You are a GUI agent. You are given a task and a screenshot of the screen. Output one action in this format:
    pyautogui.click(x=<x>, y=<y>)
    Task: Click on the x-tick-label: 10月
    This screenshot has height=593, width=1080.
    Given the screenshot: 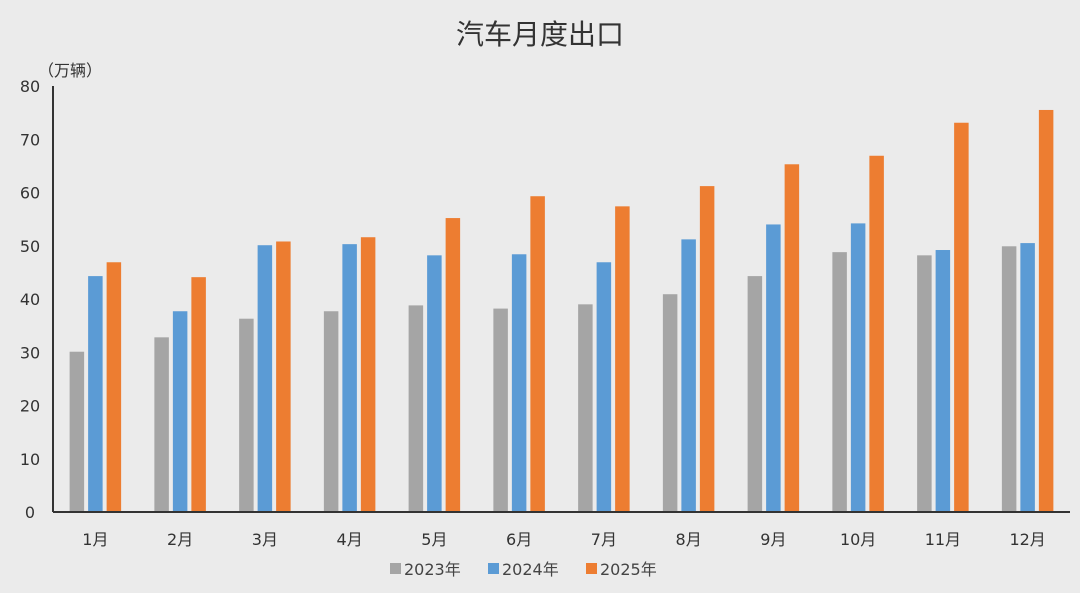 What is the action you would take?
    pyautogui.click(x=858, y=539)
    